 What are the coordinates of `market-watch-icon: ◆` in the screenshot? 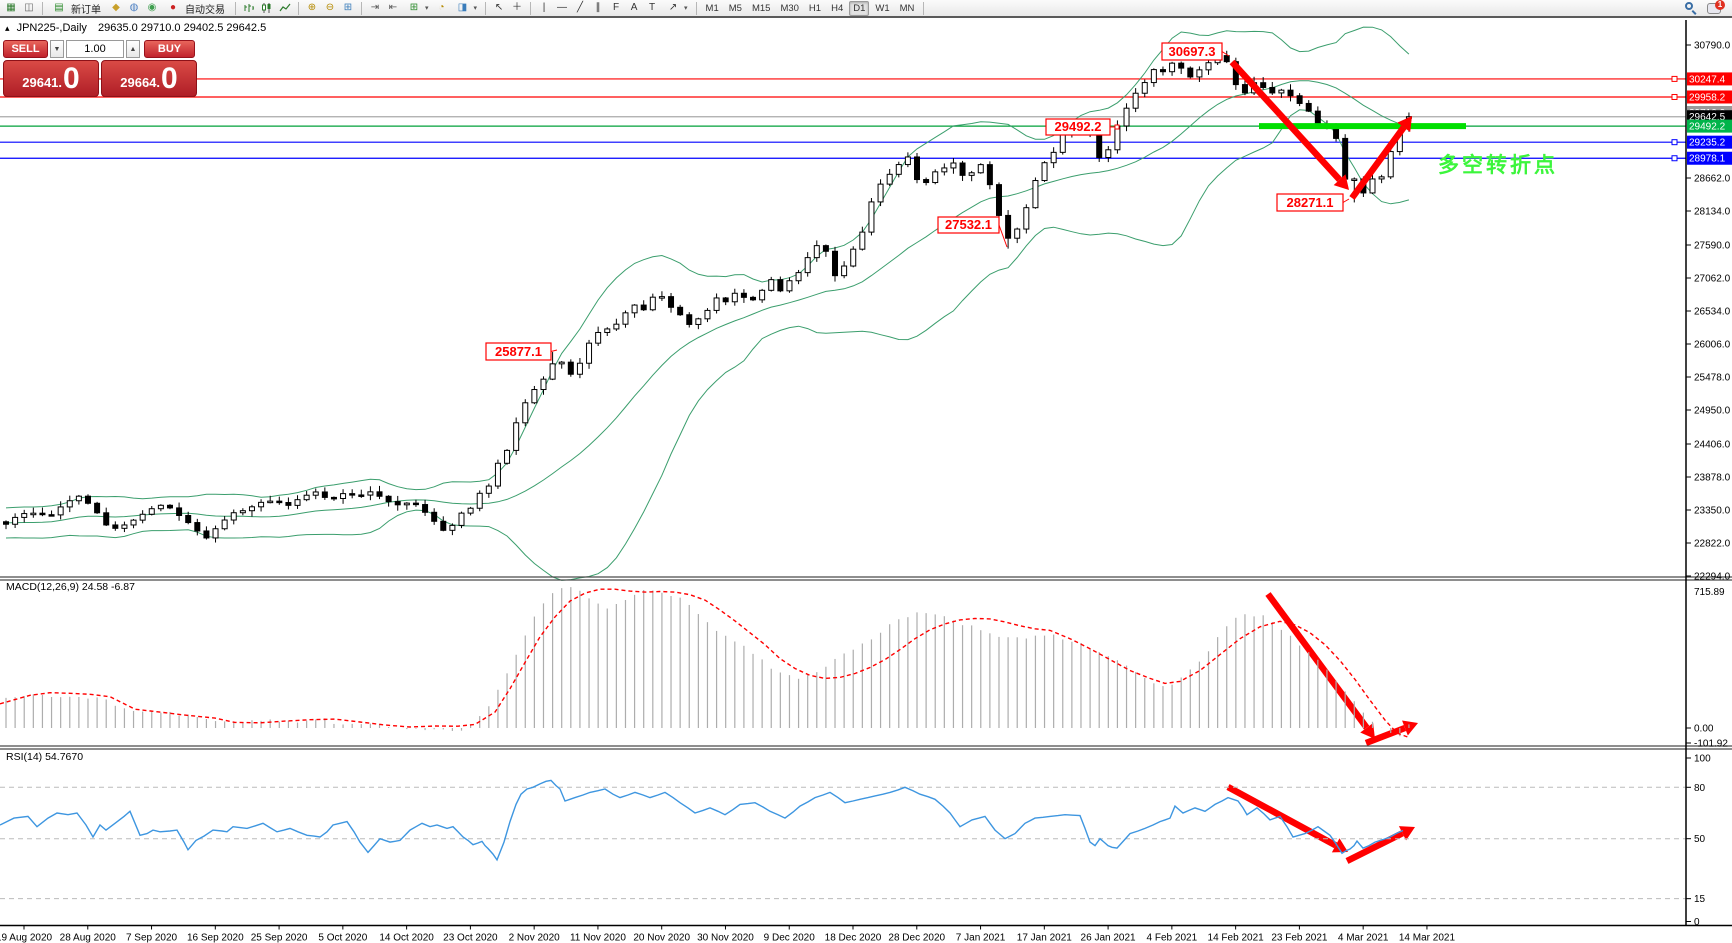 It's located at (116, 7).